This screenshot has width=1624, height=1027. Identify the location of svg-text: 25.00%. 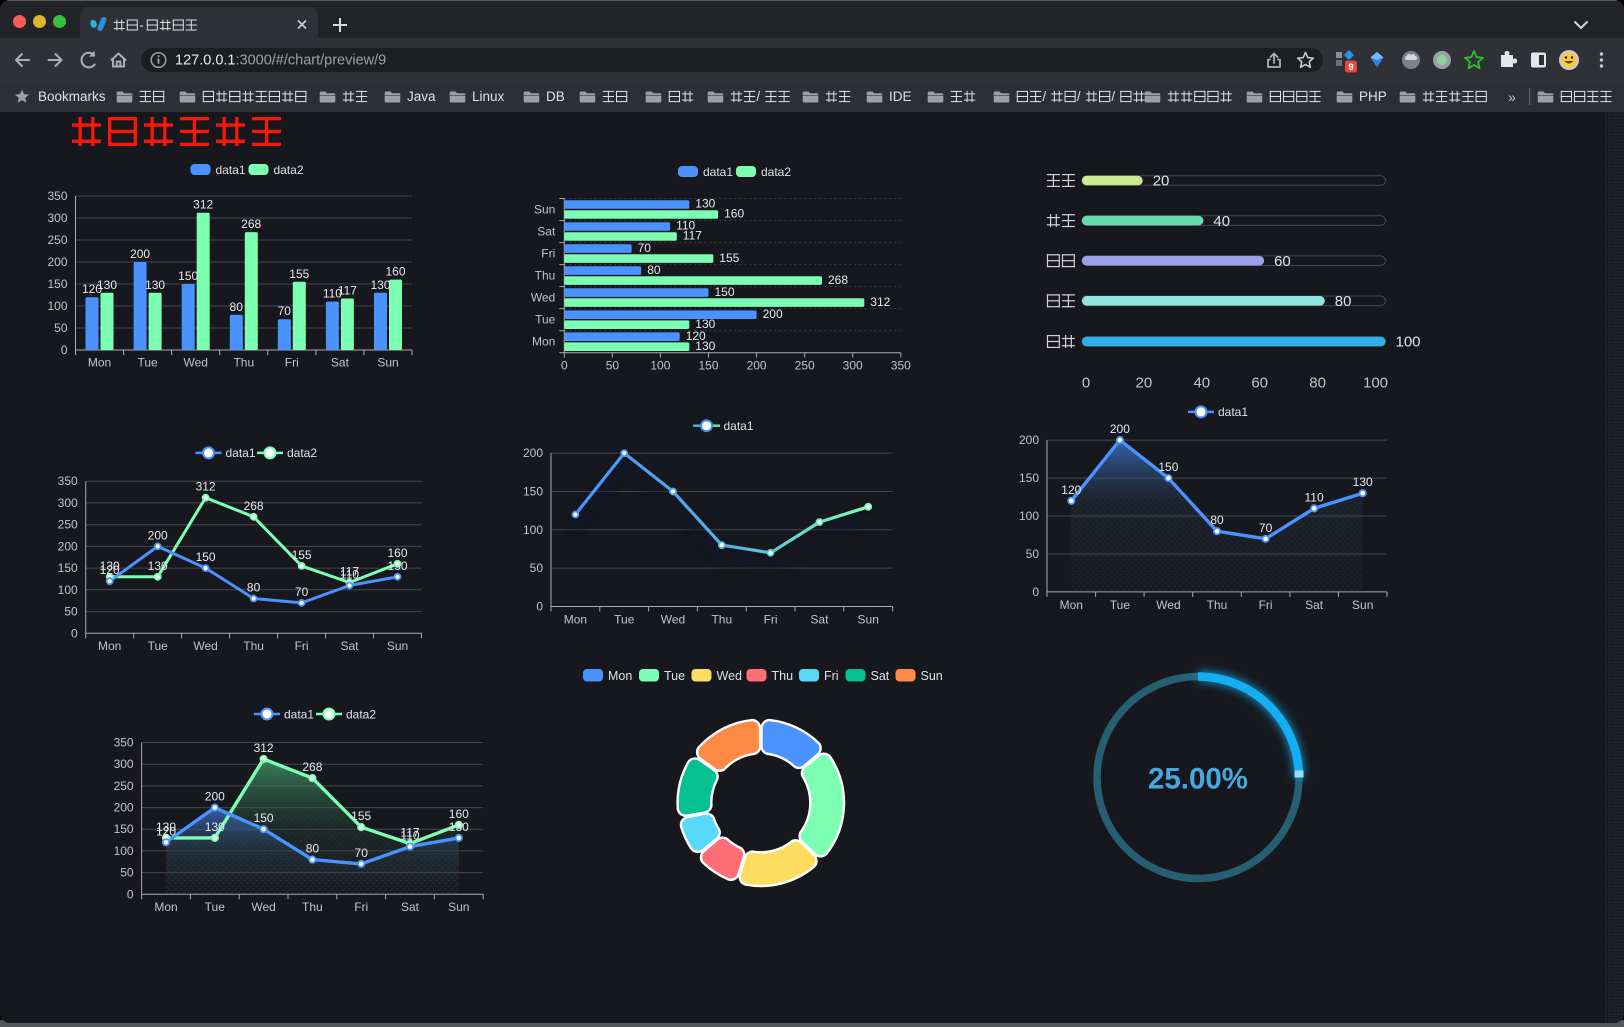
(1198, 779).